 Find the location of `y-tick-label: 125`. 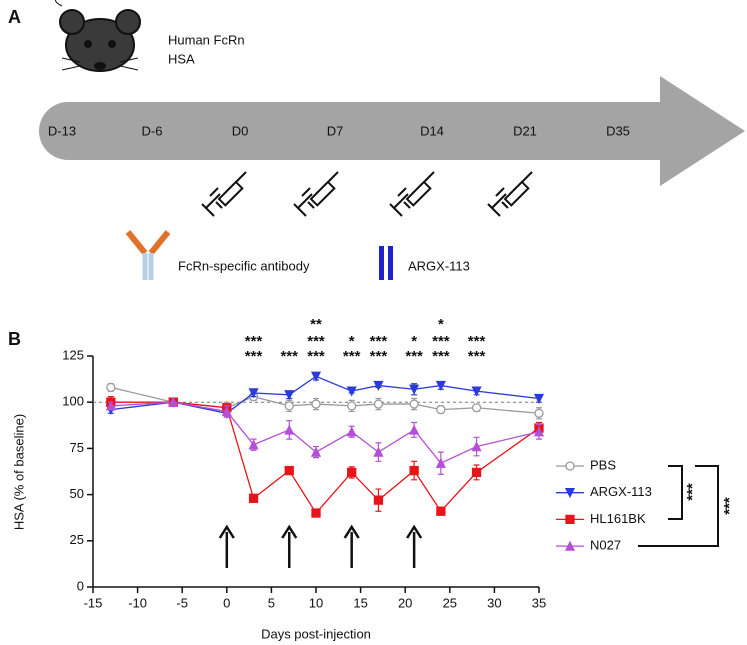

y-tick-label: 125 is located at coordinates (73, 354).